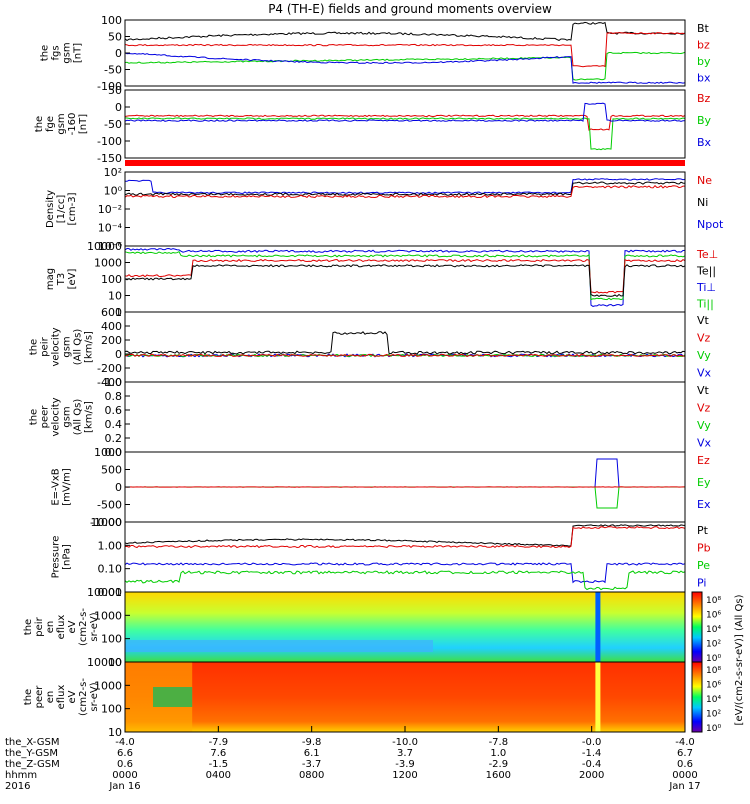 This screenshot has height=804, width=750. I want to click on x-tick-label: 1200, so click(404, 775).